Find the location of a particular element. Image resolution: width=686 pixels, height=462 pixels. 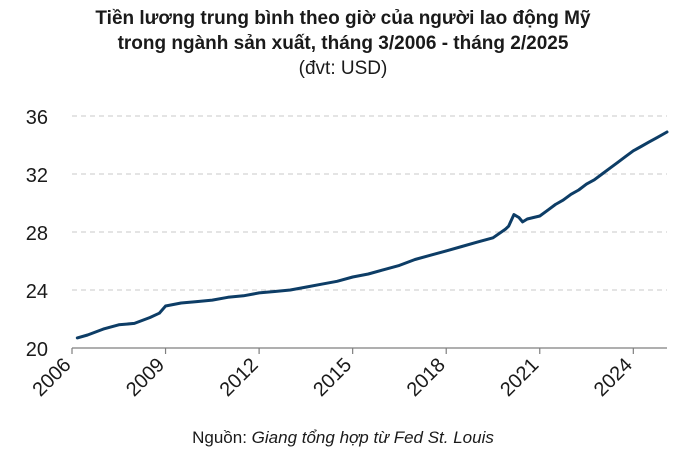

x-tick-label: 2018 is located at coordinates (426, 377).